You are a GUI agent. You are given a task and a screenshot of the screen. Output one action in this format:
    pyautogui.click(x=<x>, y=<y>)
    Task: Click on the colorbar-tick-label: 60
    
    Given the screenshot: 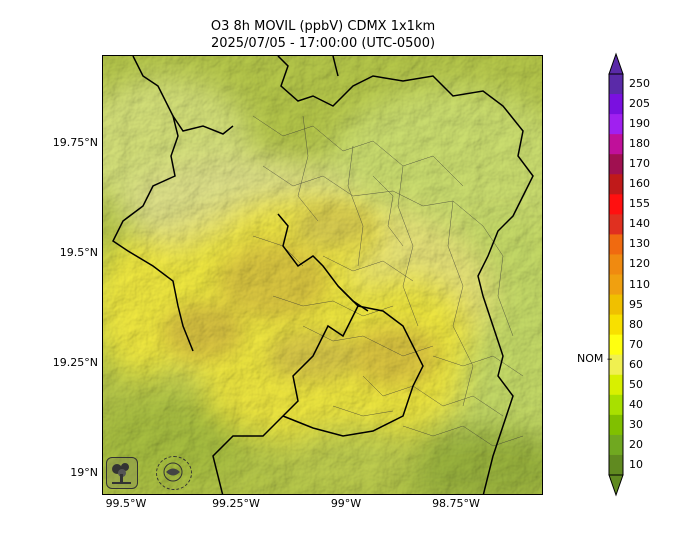 What is the action you would take?
    pyautogui.click(x=636, y=364)
    